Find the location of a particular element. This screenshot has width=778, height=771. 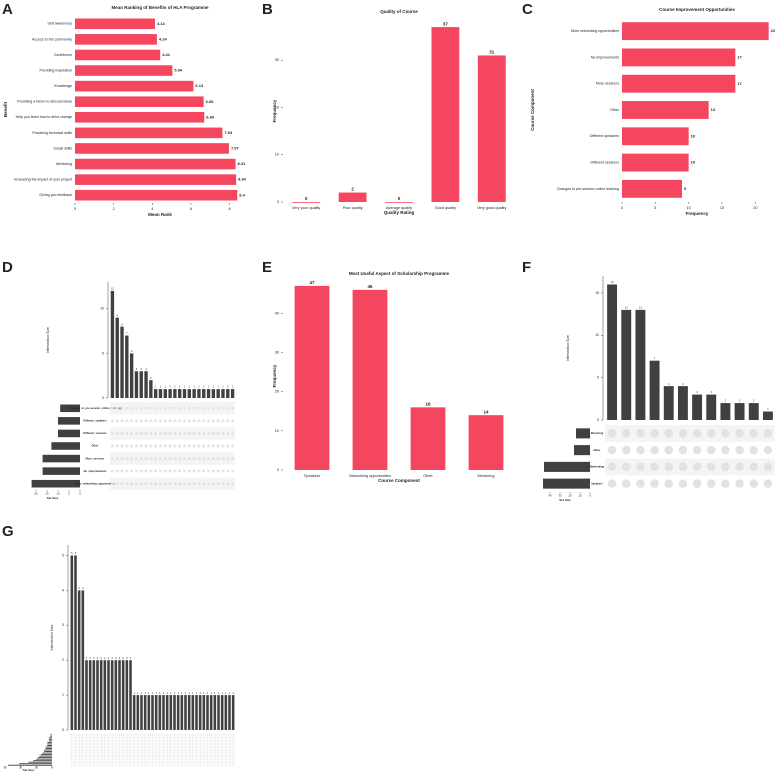

value-label: 8.34 is located at coordinates (242, 179).